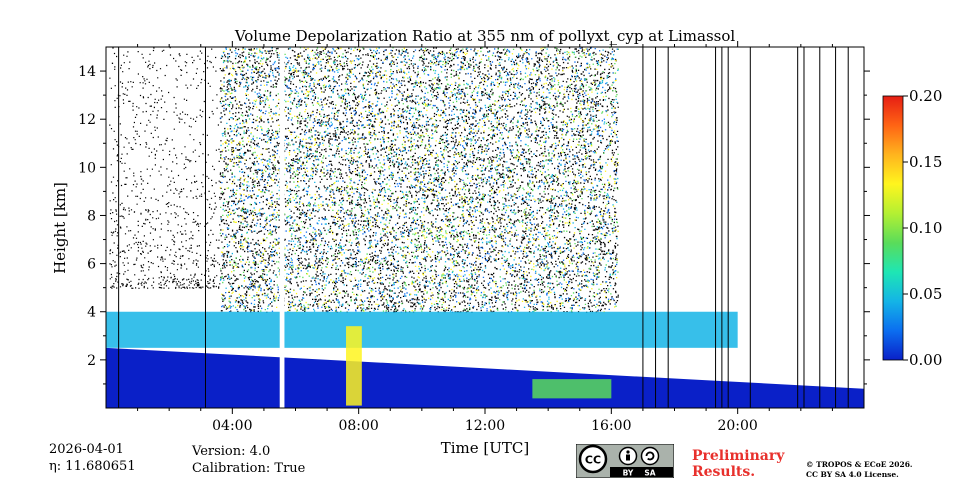 This screenshot has height=480, width=960. Describe the element at coordinates (485, 426) in the screenshot. I see `x-tick-label: 12:00` at that location.